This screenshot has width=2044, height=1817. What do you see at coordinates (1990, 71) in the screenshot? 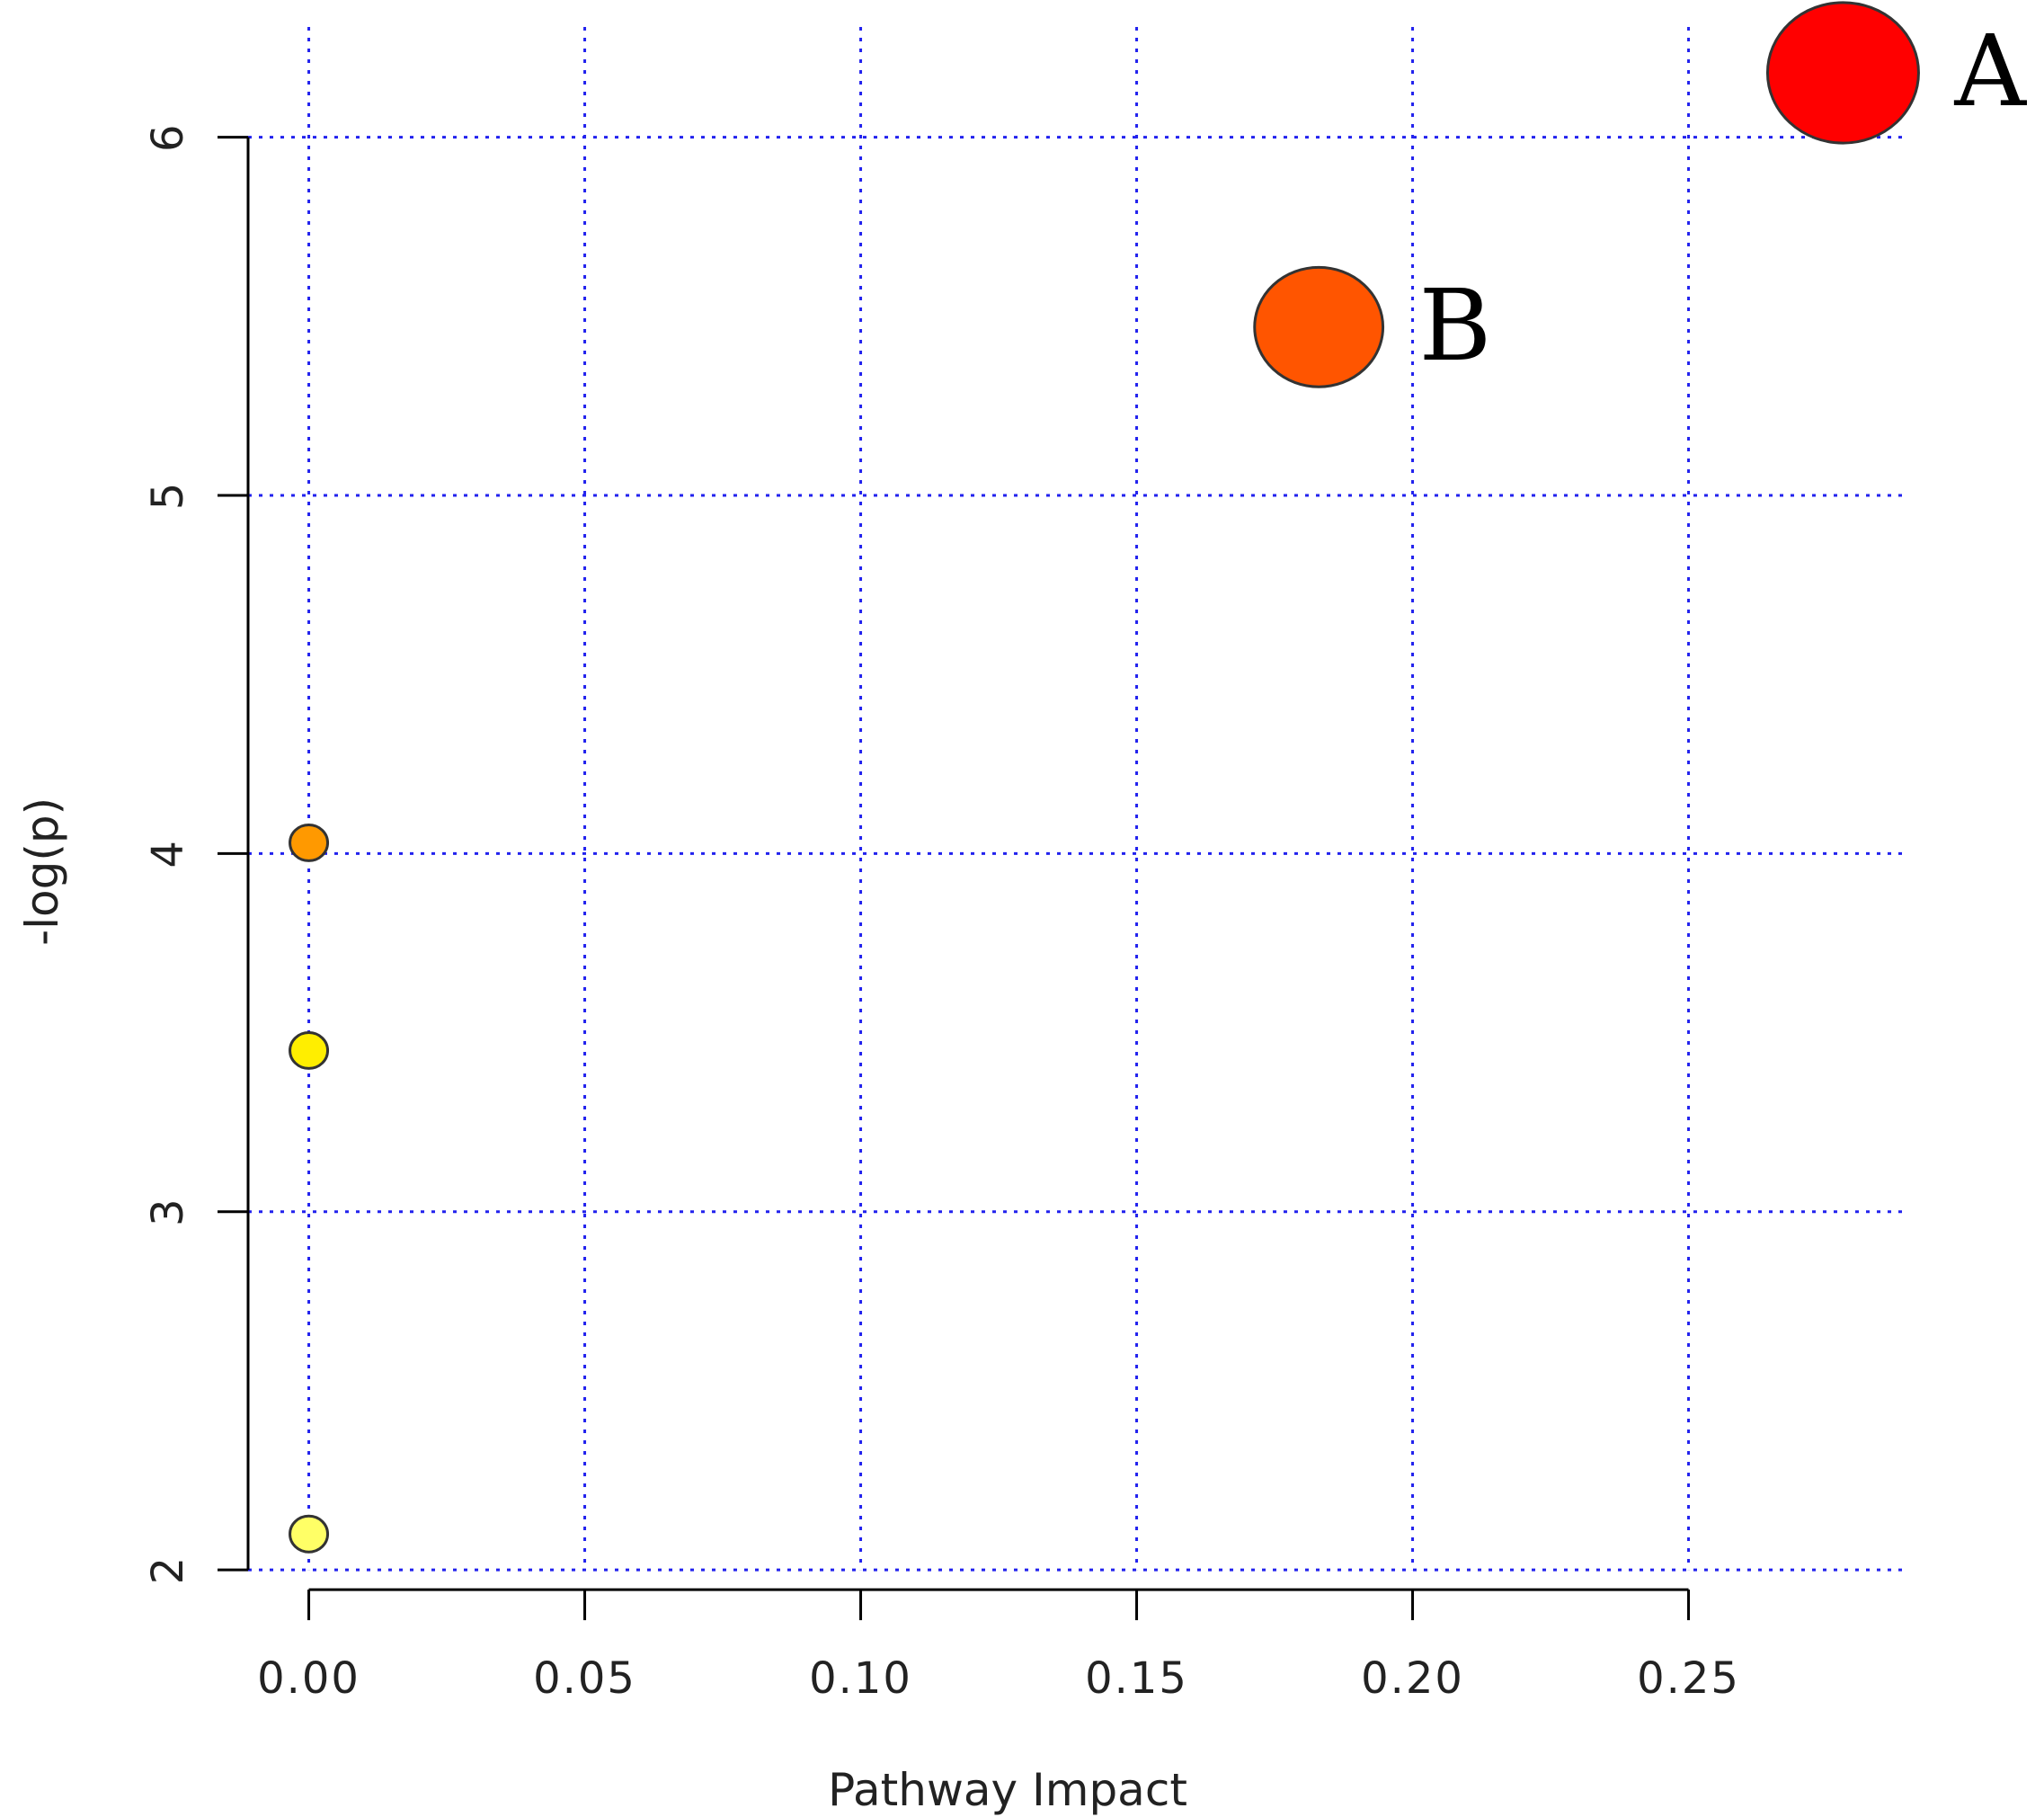
I see `point-label-a: A` at bounding box center [1990, 71].